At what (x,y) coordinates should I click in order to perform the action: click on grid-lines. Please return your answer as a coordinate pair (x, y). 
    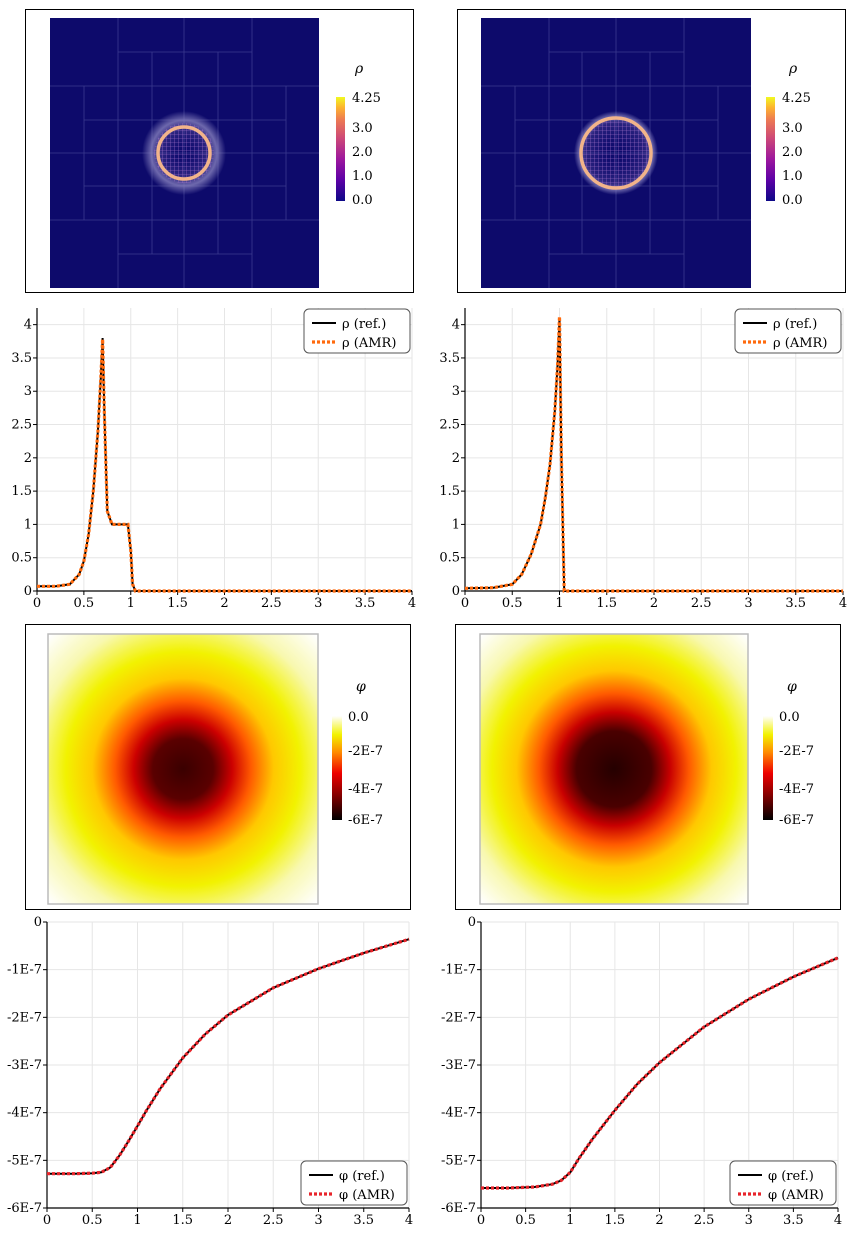
    Looking at the image, I should click on (654, 450).